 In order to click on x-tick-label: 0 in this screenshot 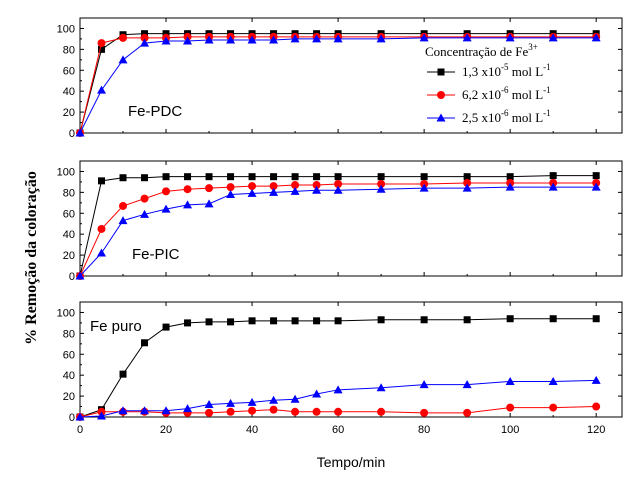, I will do `click(80, 430)`.